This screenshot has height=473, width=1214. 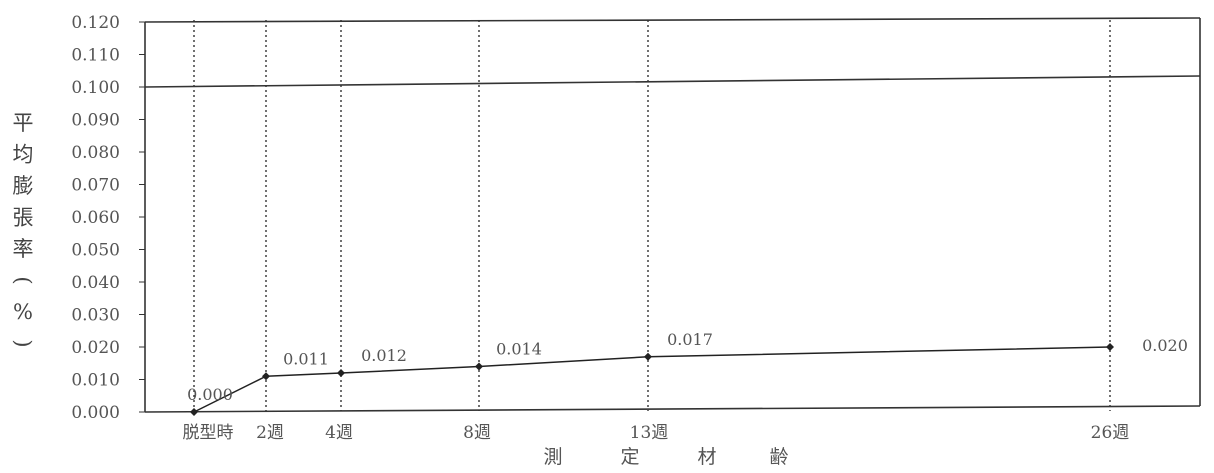 What do you see at coordinates (384, 355) in the screenshot?
I see `data-label: 0.012` at bounding box center [384, 355].